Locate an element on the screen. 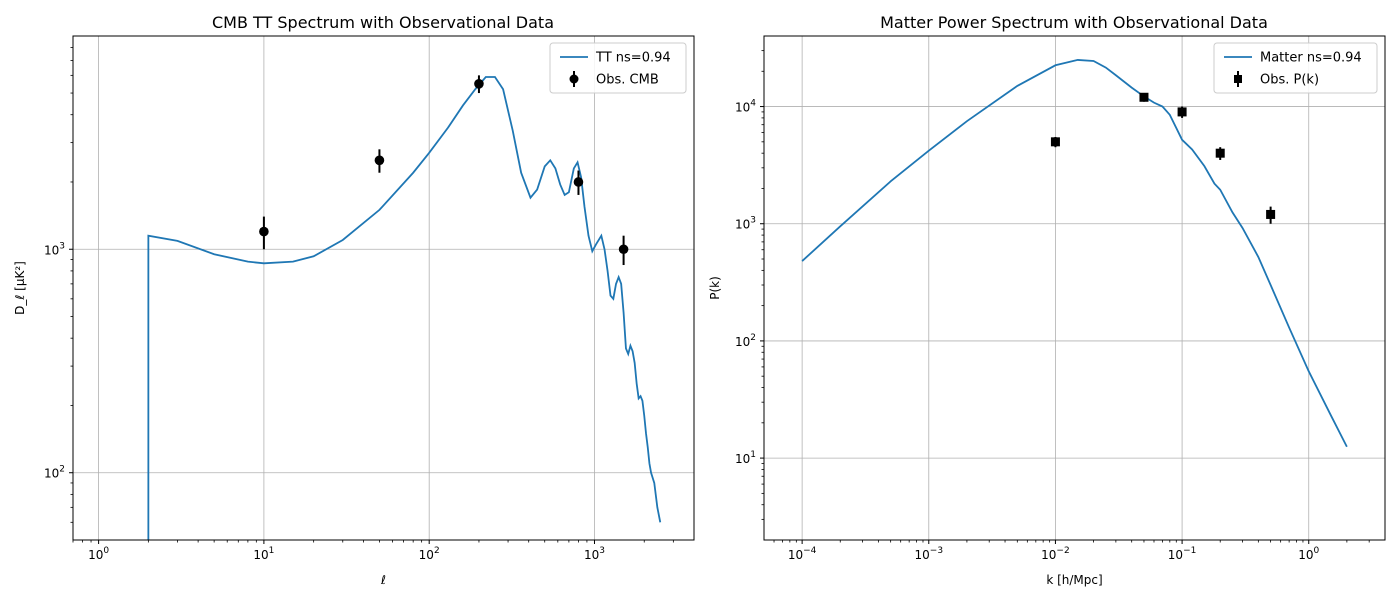 The height and width of the screenshot is (600, 1400). y-tick-exponent: 1 is located at coordinates (753, 455).